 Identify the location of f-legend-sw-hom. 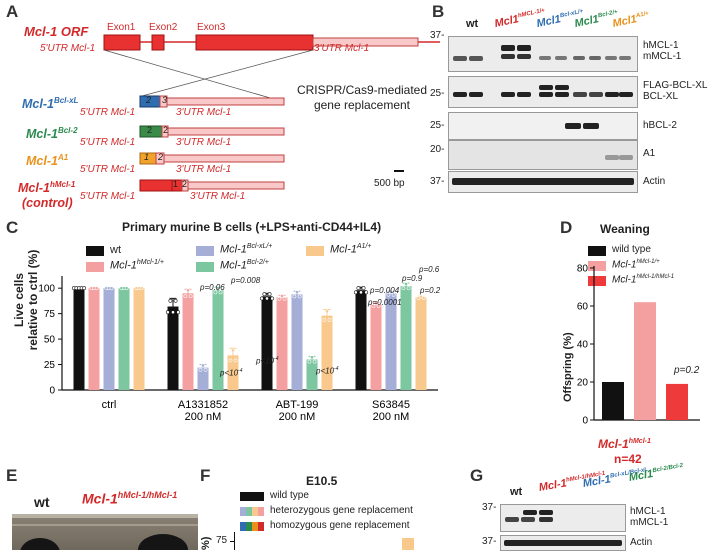
(252, 526).